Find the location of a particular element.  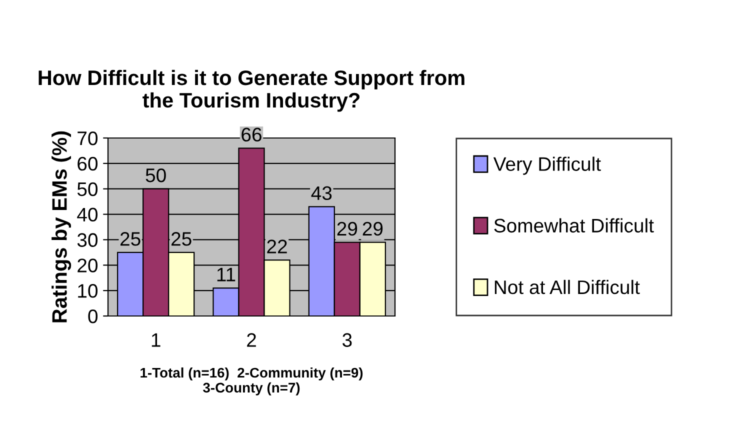

data-label: 50 is located at coordinates (156, 175).